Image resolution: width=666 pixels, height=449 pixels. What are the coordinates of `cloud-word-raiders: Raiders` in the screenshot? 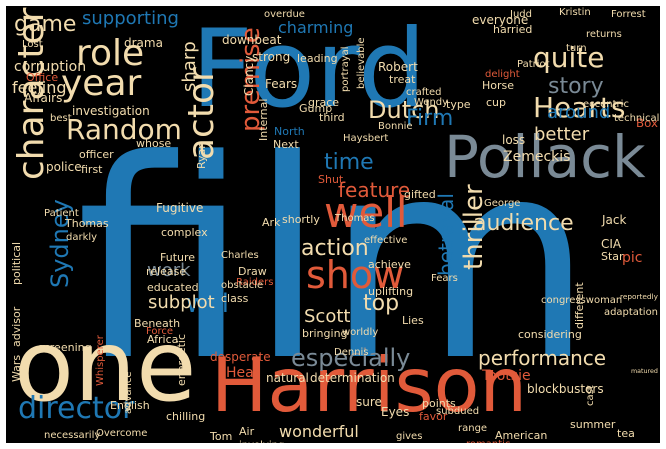 It's located at (255, 282).